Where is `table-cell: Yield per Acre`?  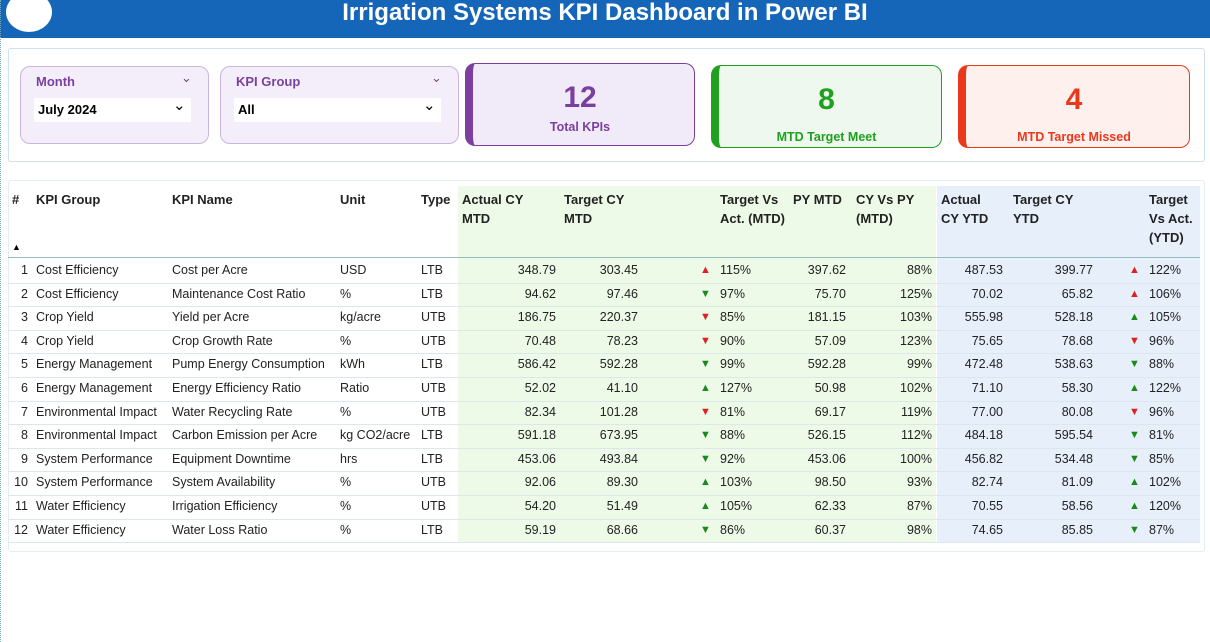 table-cell: Yield per Acre is located at coordinates (211, 317).